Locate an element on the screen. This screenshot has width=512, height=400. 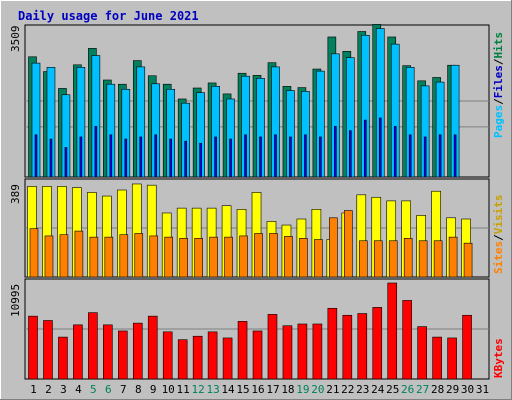
x-tick-label-day-26: 26 is located at coordinates (407, 389).